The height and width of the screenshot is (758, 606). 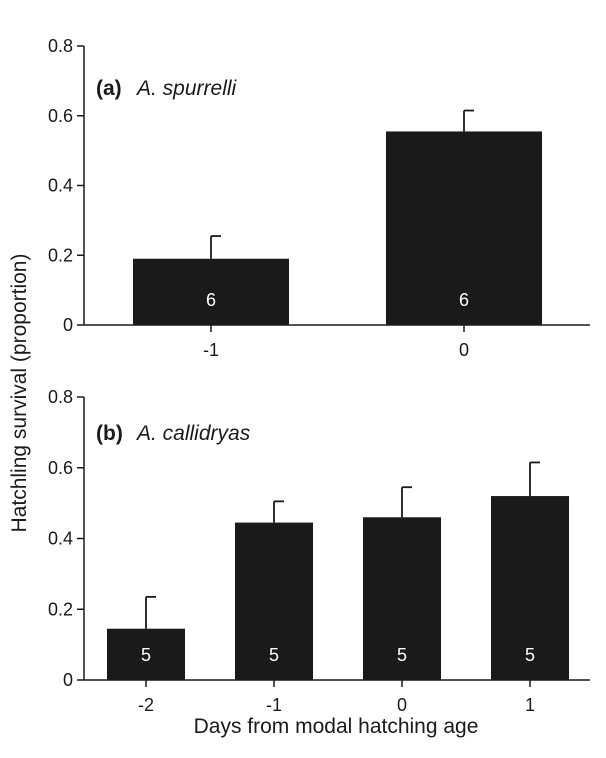 What do you see at coordinates (530, 705) in the screenshot?
I see `x-tick-label: 1` at bounding box center [530, 705].